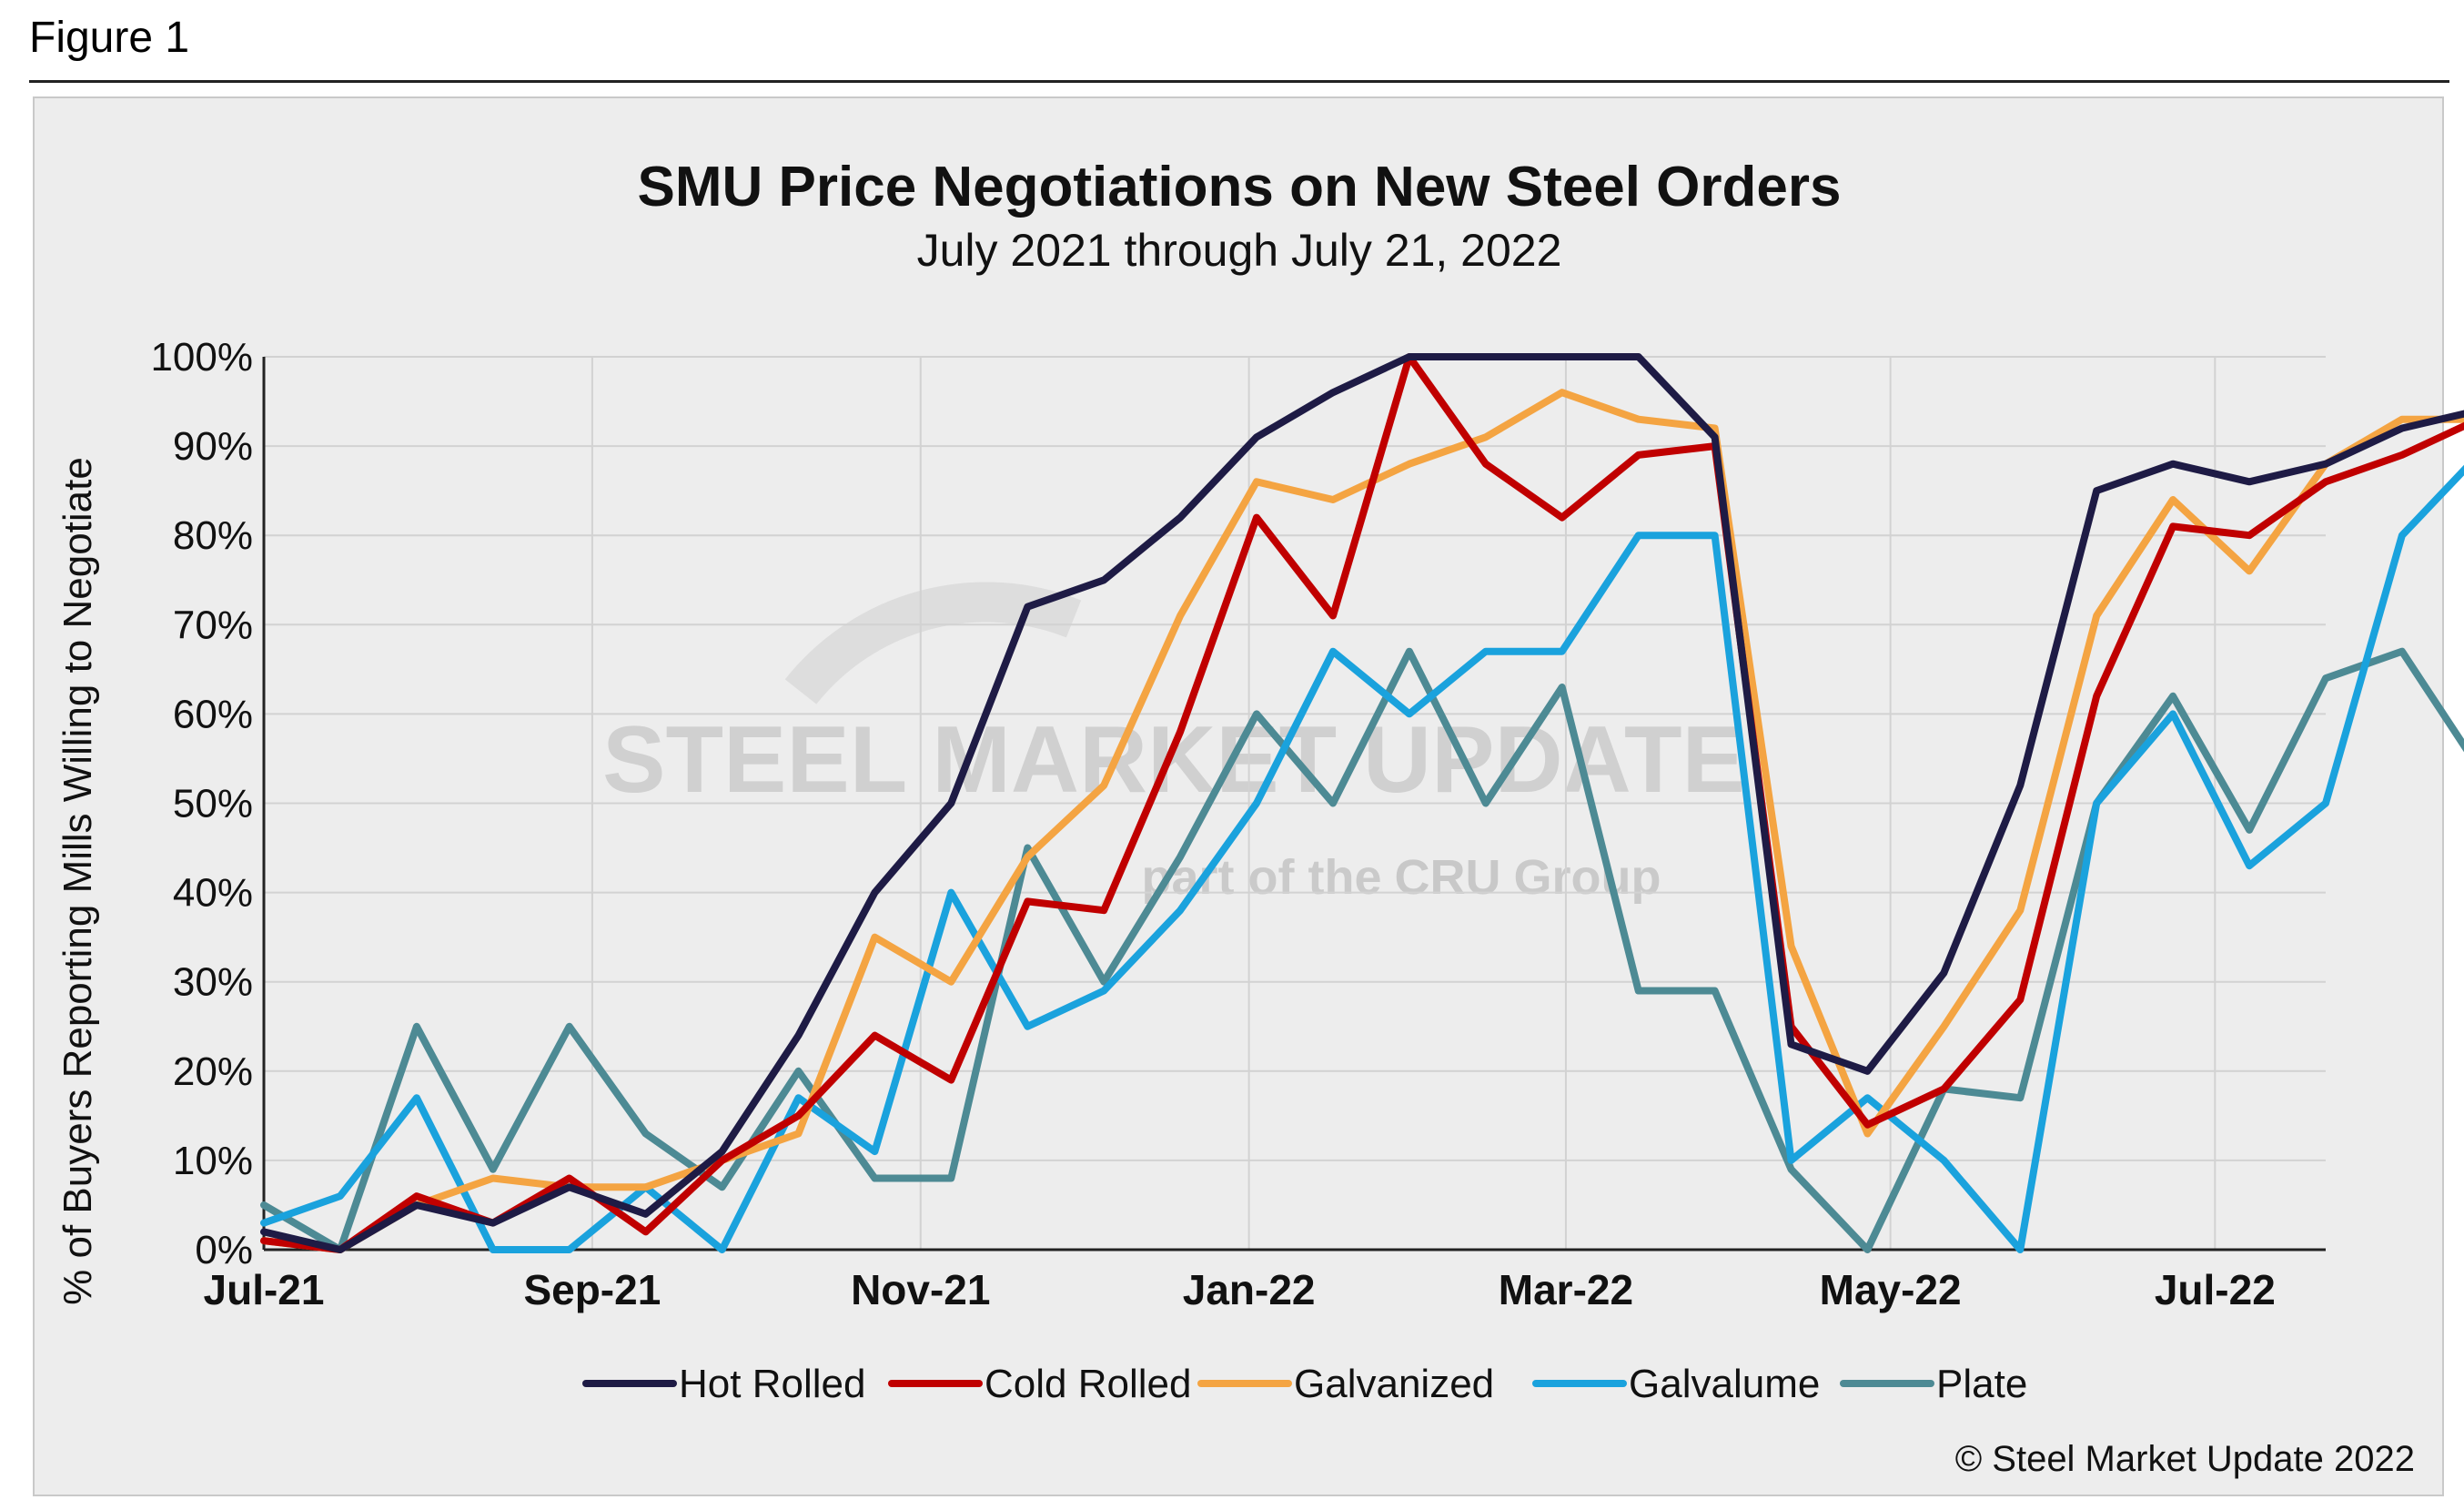 Image resolution: width=2464 pixels, height=1510 pixels. What do you see at coordinates (1088, 1384) in the screenshot?
I see `legend-label: Cold Rolled` at bounding box center [1088, 1384].